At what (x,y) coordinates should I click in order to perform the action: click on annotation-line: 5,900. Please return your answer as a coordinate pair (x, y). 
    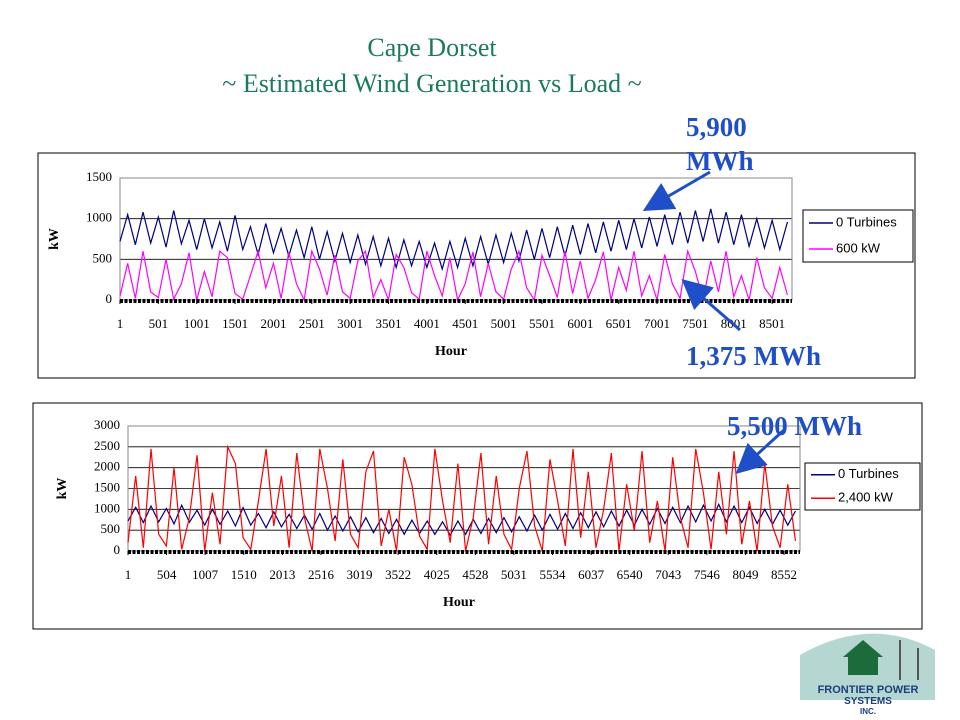
    Looking at the image, I should click on (716, 127).